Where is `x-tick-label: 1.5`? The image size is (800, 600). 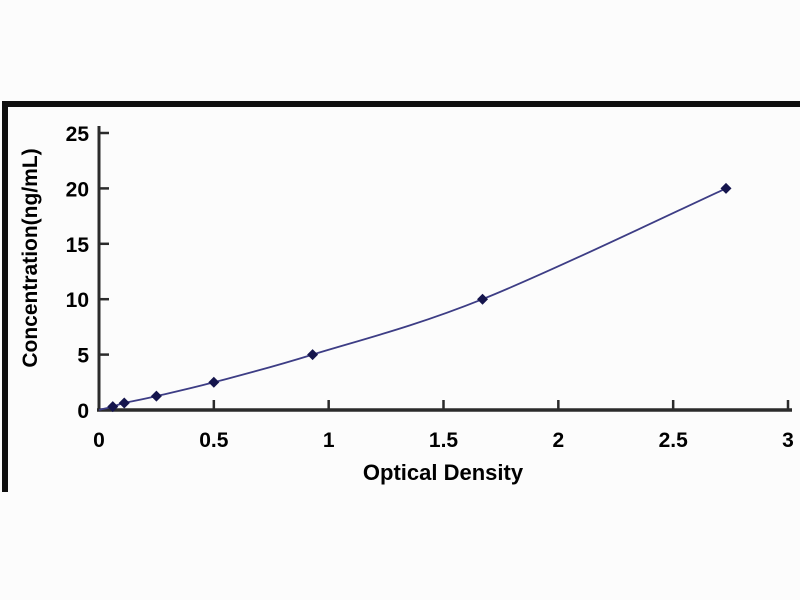 x-tick-label: 1.5 is located at coordinates (444, 440).